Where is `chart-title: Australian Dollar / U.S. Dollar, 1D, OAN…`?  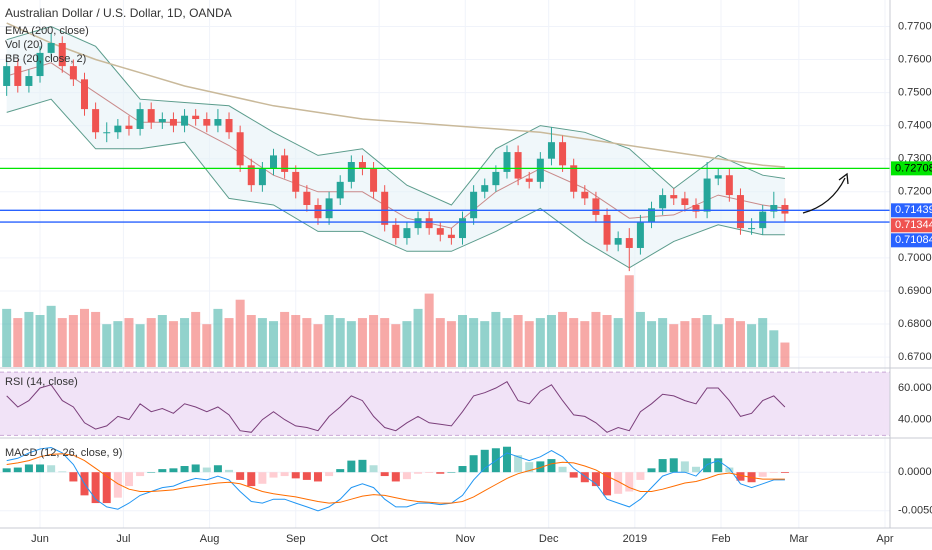
chart-title: Australian Dollar / U.S. Dollar, 1D, OAN… is located at coordinates (118, 13).